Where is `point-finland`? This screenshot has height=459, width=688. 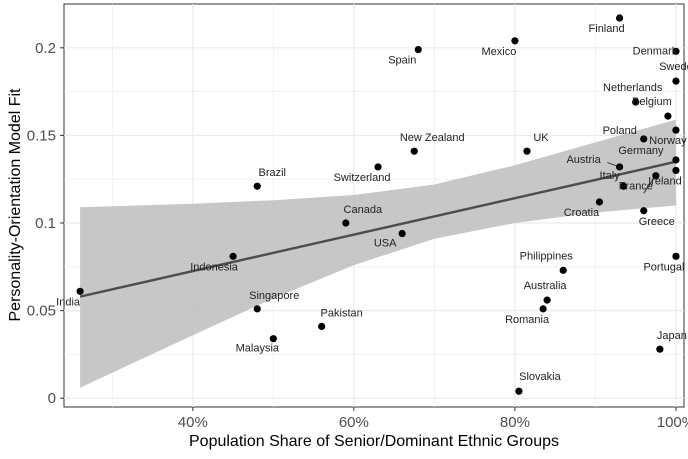 point-finland is located at coordinates (619, 18).